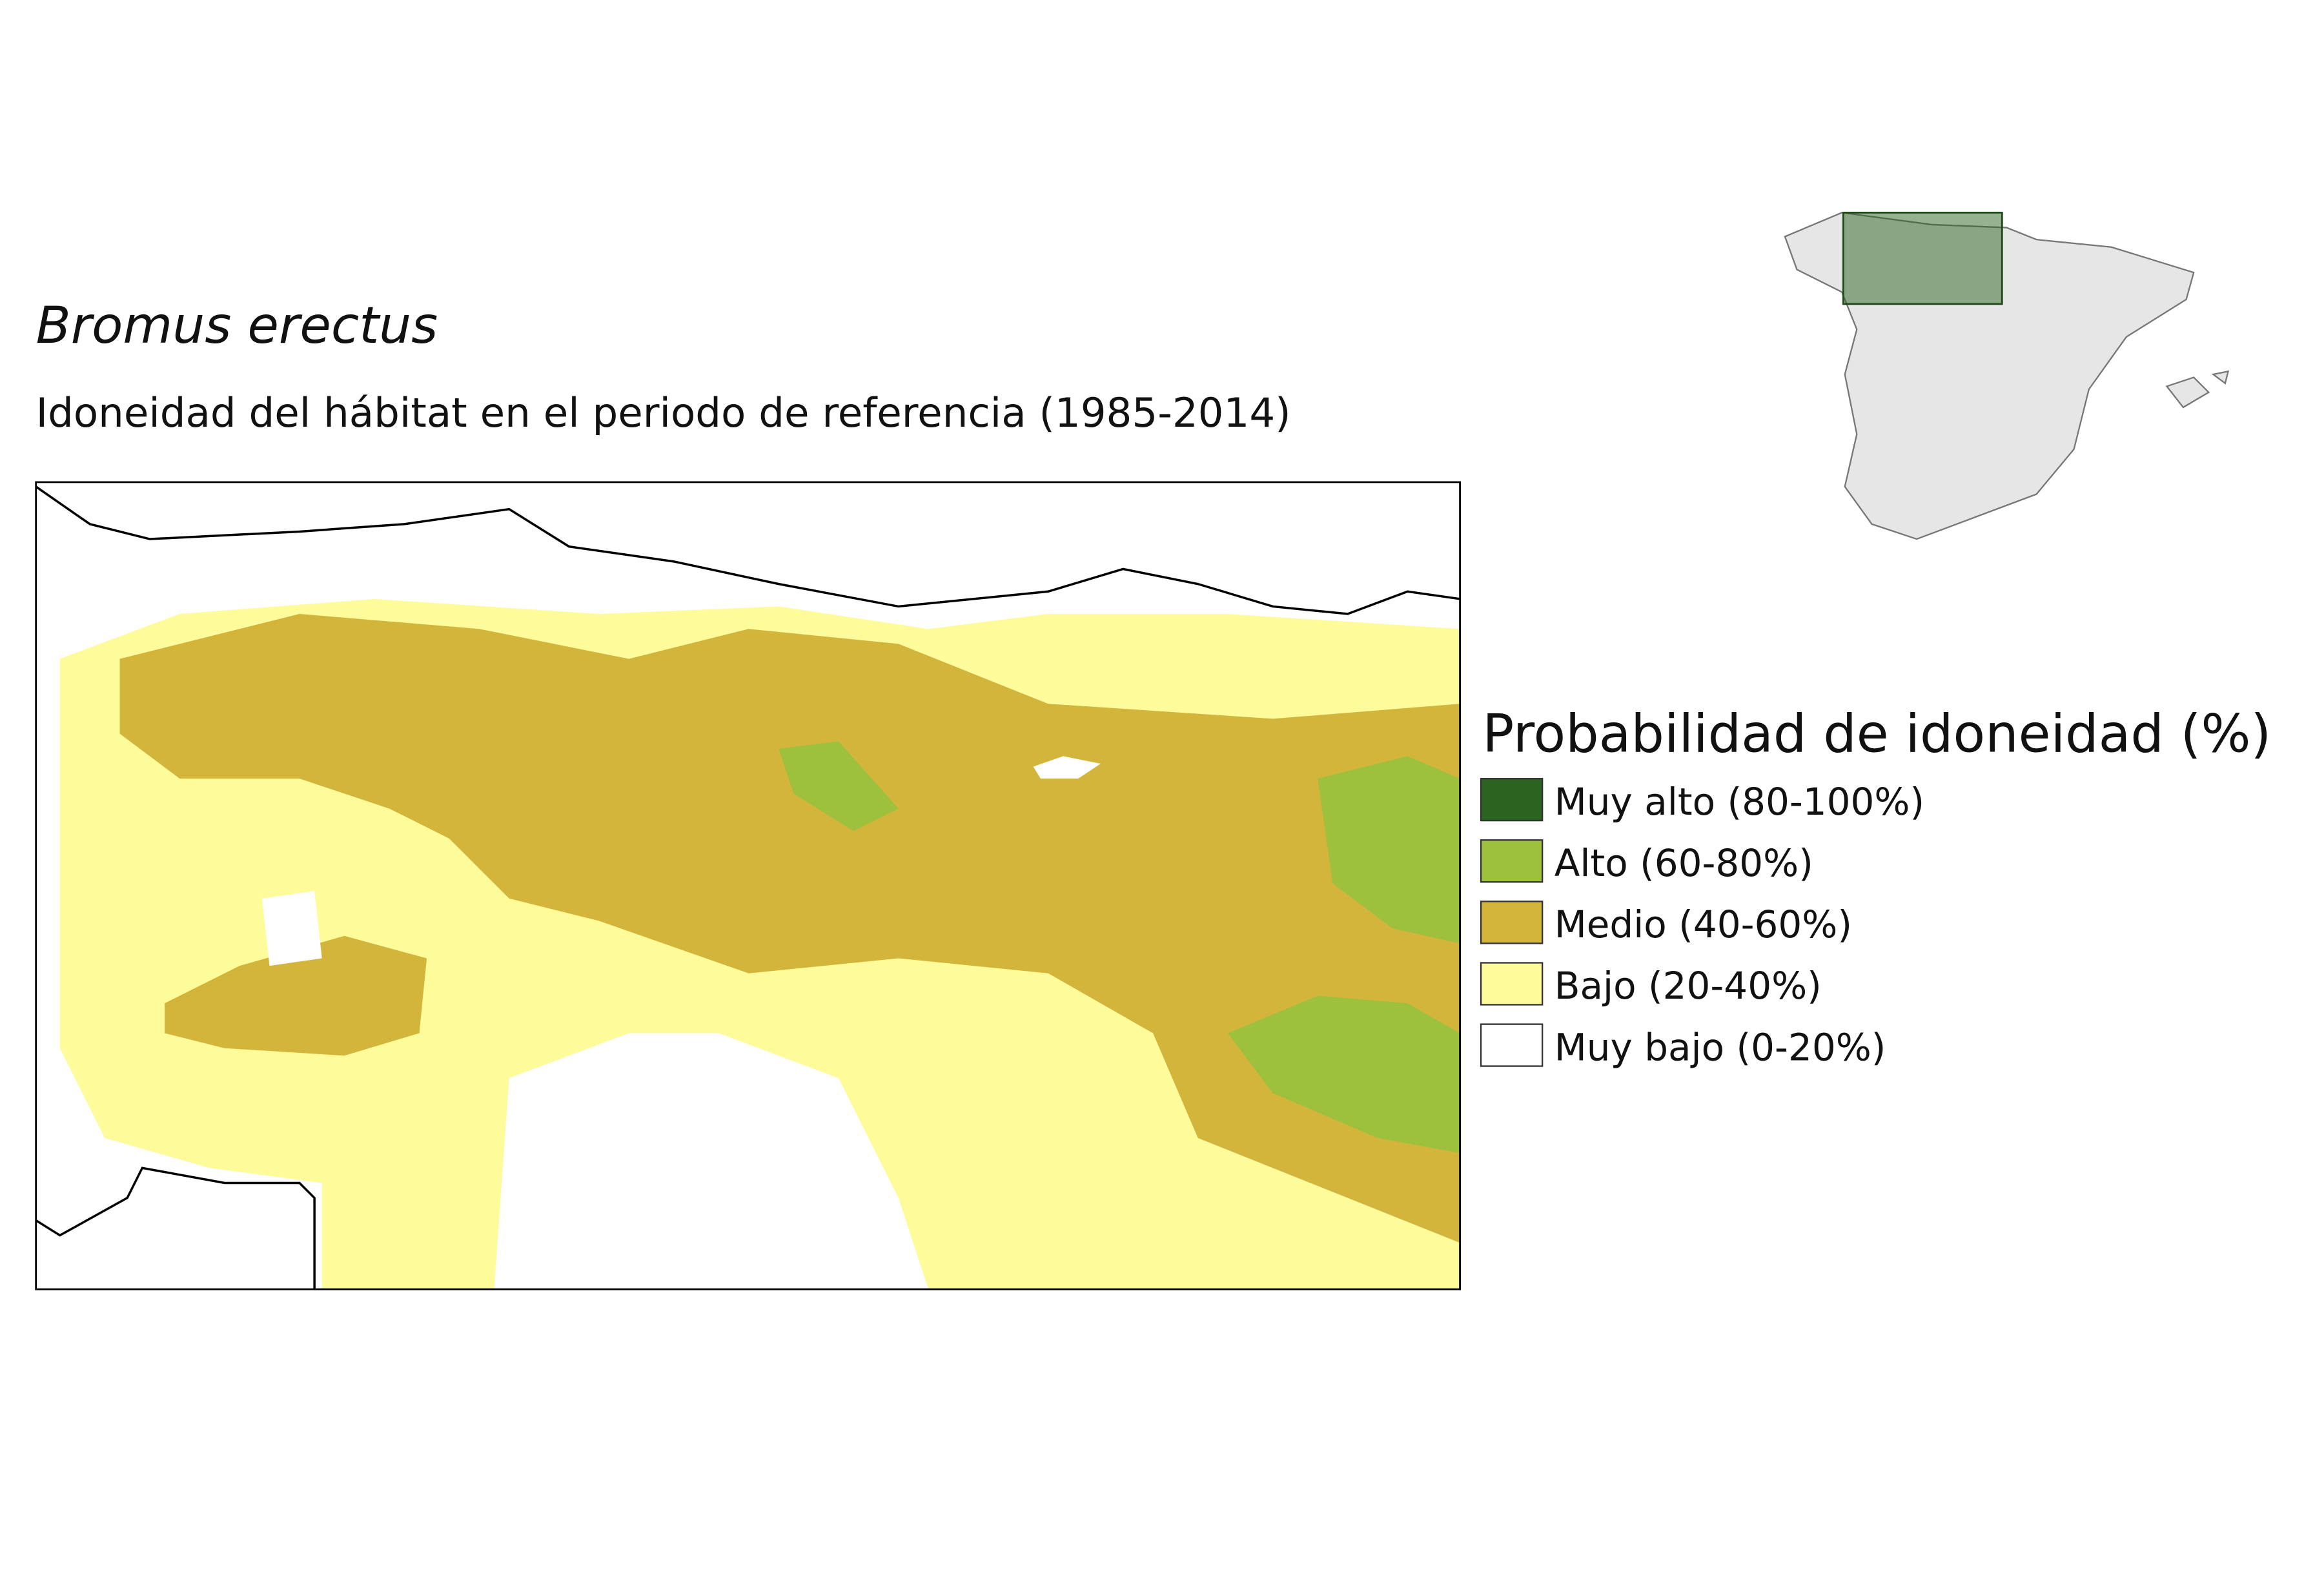 The image size is (2324, 1579). I want to click on legend-label: Medio (40-60%), so click(1703, 924).